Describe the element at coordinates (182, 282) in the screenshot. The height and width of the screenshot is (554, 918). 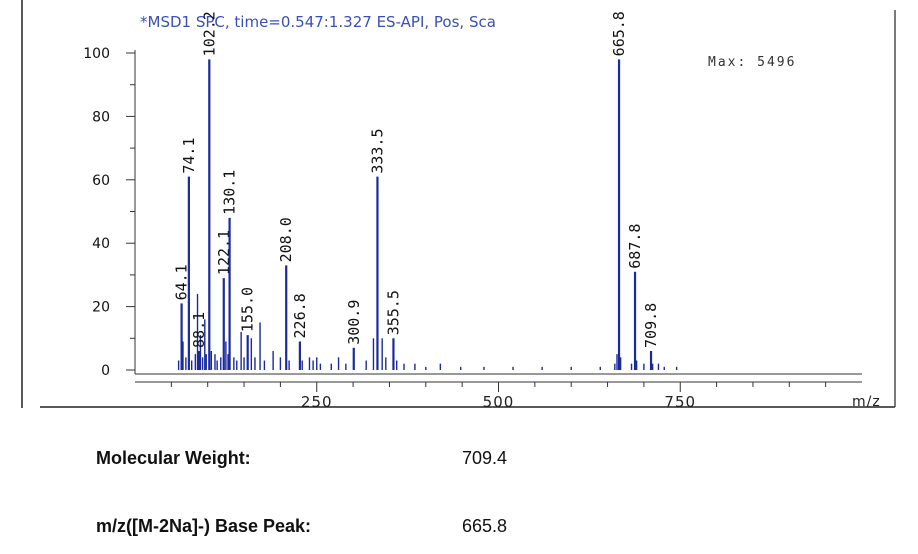
I see `peak-label: 64.1` at that location.